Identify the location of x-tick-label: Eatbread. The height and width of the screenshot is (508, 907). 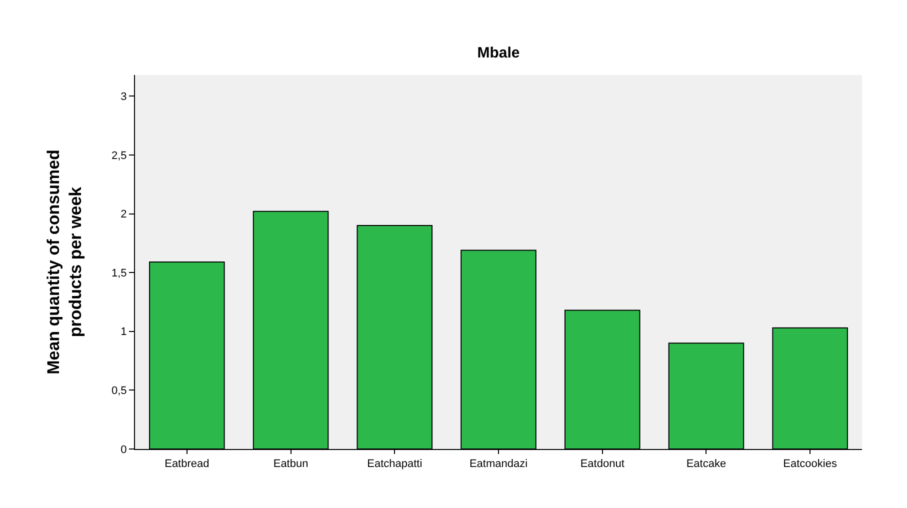
(187, 464).